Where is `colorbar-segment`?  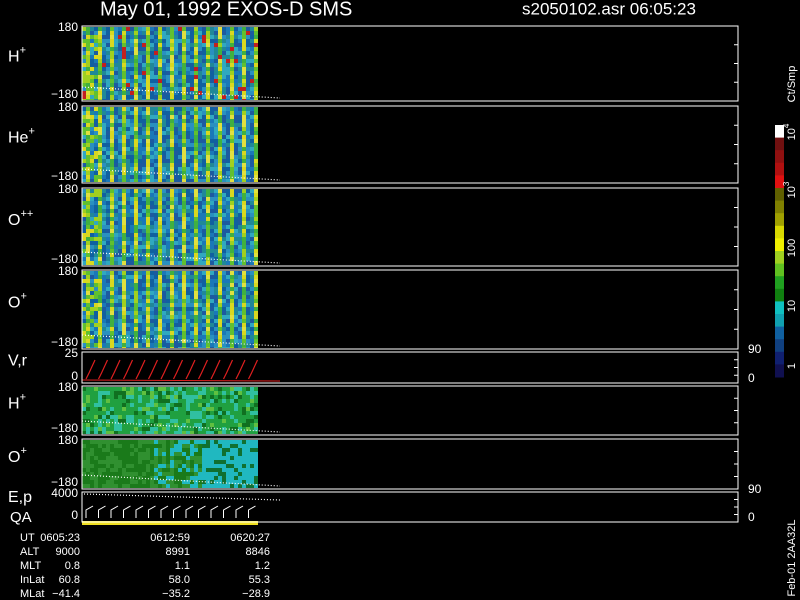 colorbar-segment is located at coordinates (779, 169).